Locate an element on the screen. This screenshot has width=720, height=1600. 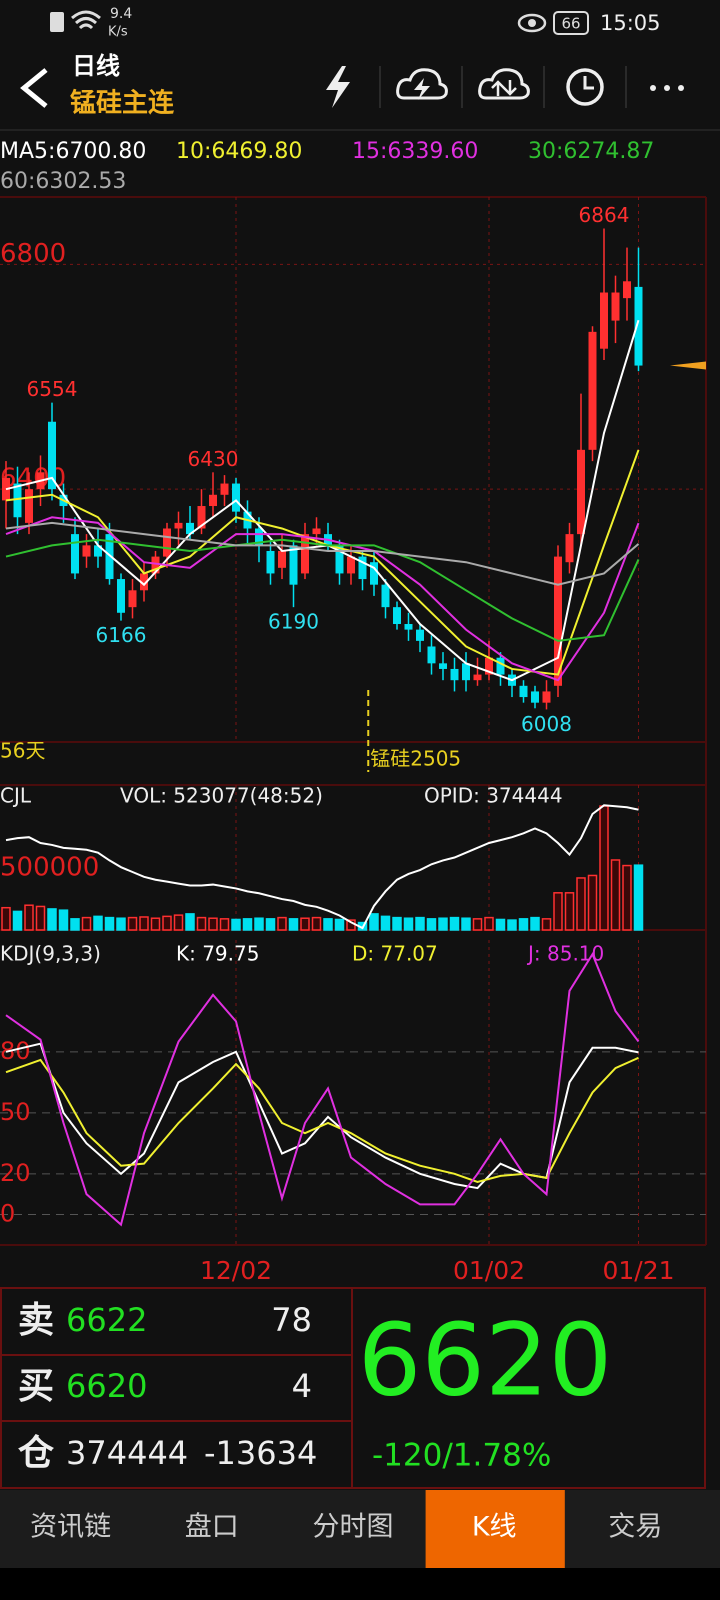
tab: 分时图 is located at coordinates (353, 1527).